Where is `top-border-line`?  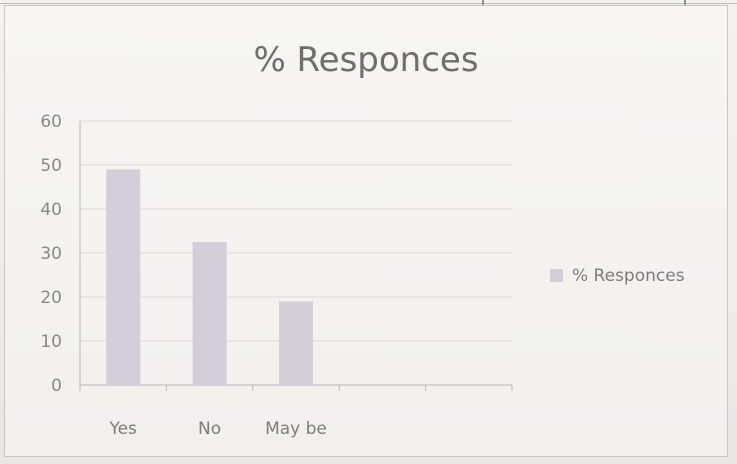
top-border-line is located at coordinates (368, 3).